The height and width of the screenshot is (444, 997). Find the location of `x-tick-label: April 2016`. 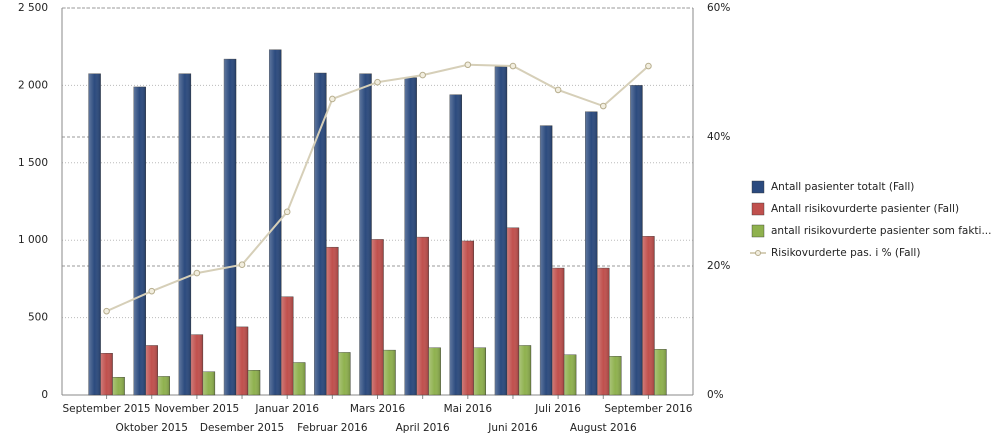

x-tick-label: April 2016 is located at coordinates (423, 428).